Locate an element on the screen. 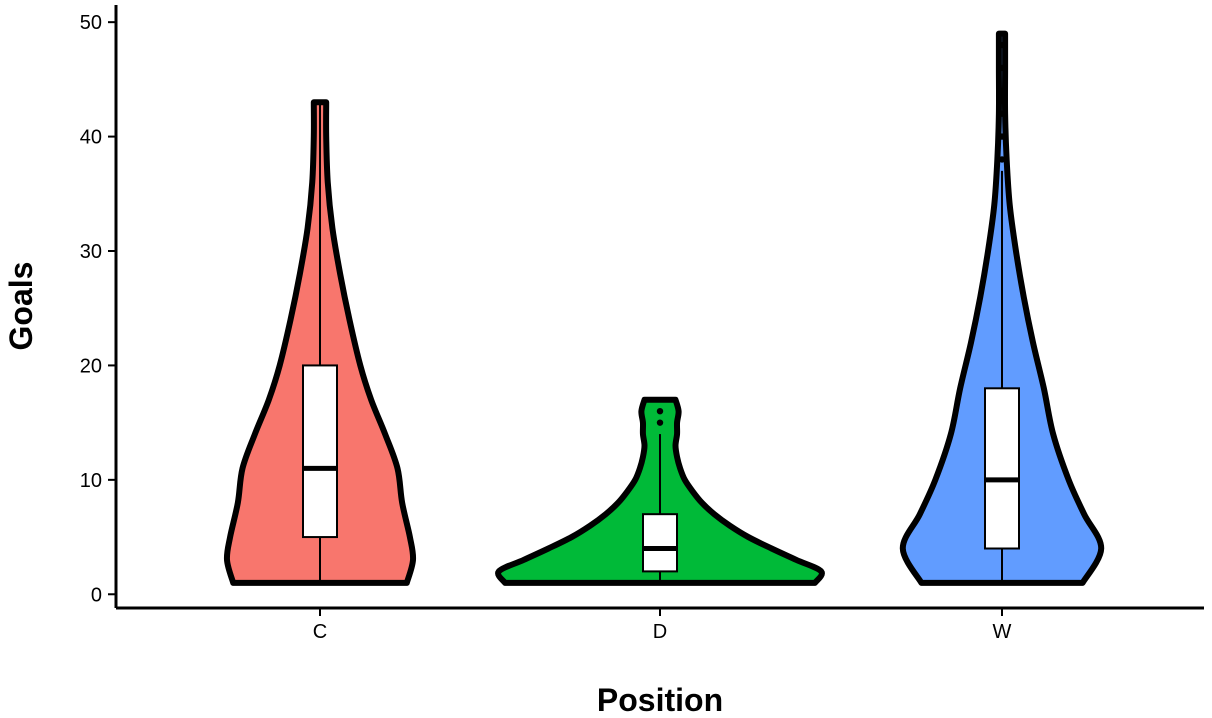  x-tick-label: C is located at coordinates (320, 632).